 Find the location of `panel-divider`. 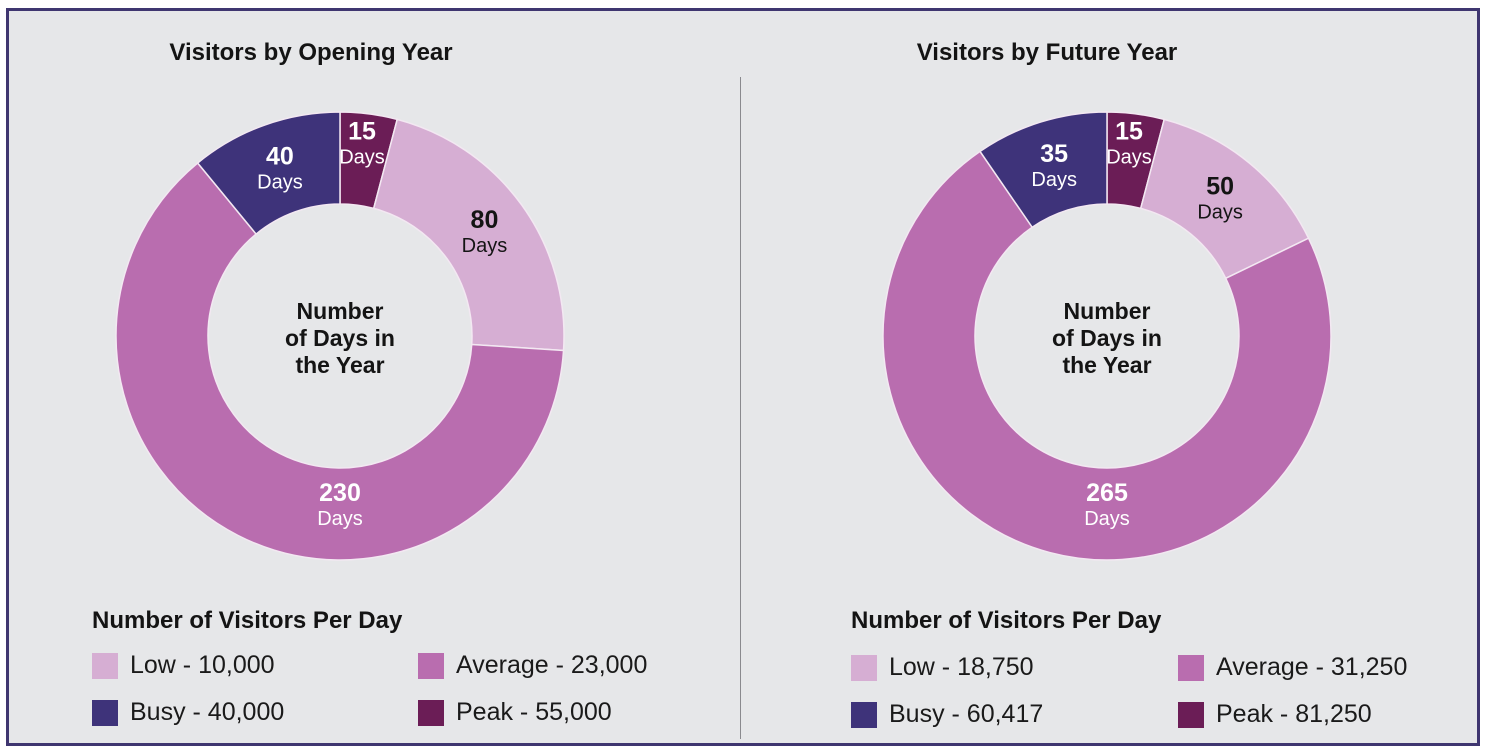

panel-divider is located at coordinates (740, 408).